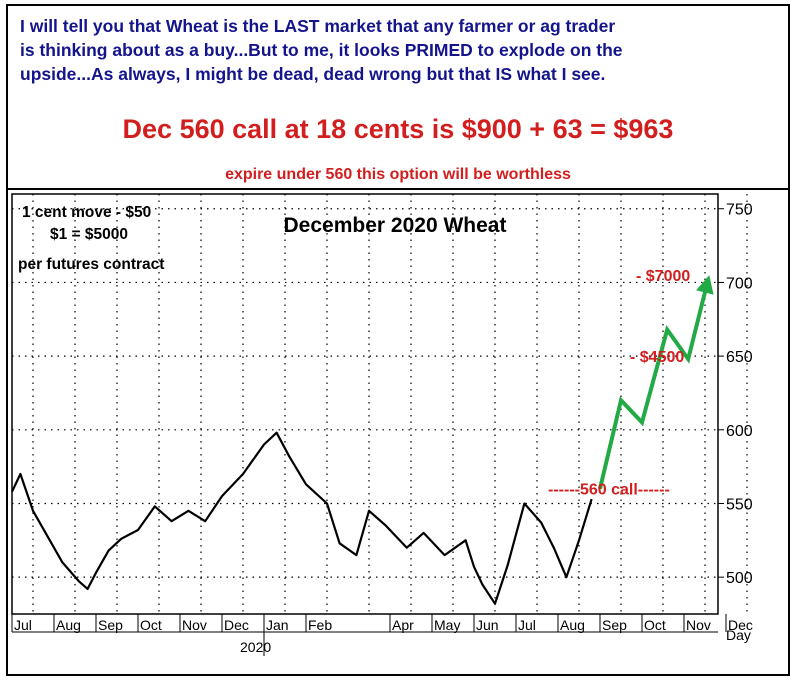  I want to click on x-tick-label: Jan, so click(277, 625).